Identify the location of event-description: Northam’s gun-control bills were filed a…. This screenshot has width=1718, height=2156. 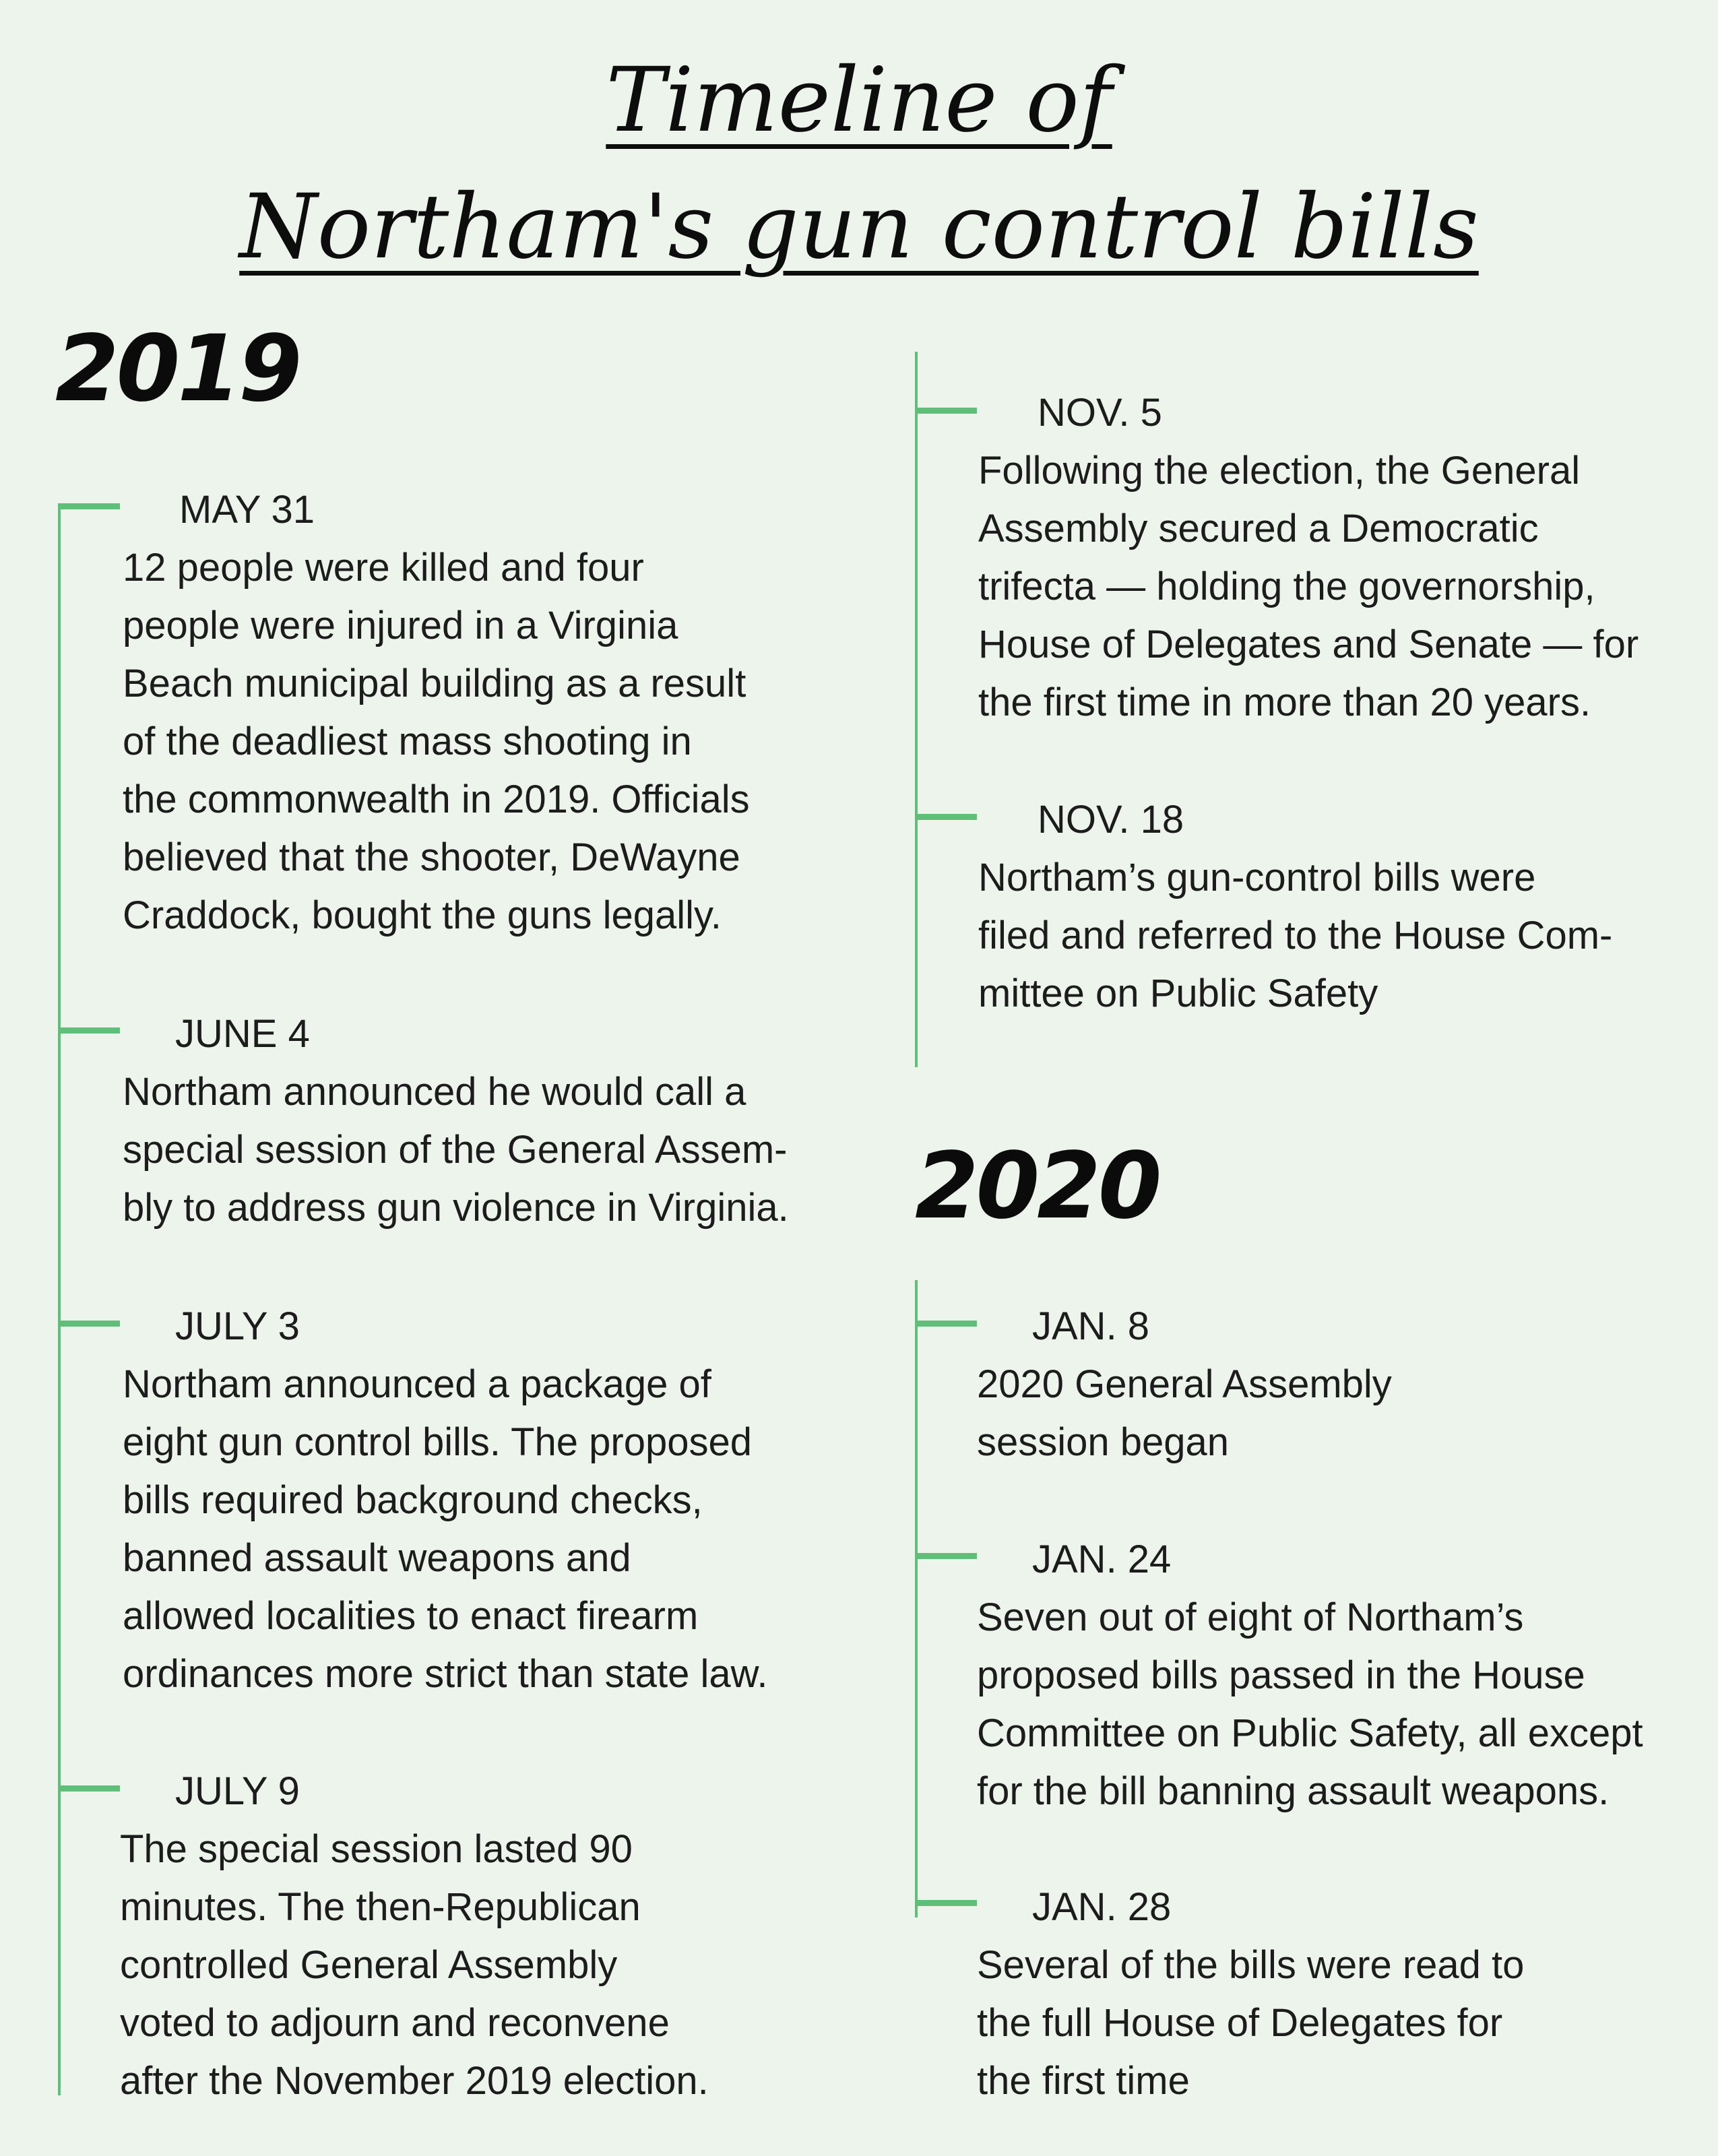
(1295, 935).